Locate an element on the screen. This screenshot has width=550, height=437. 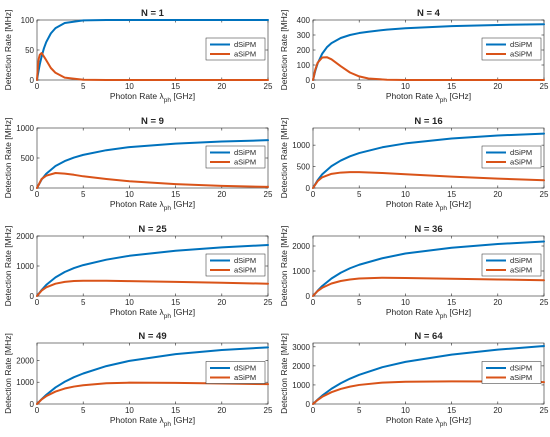
chart-title: N = 1 is located at coordinates (153, 13).